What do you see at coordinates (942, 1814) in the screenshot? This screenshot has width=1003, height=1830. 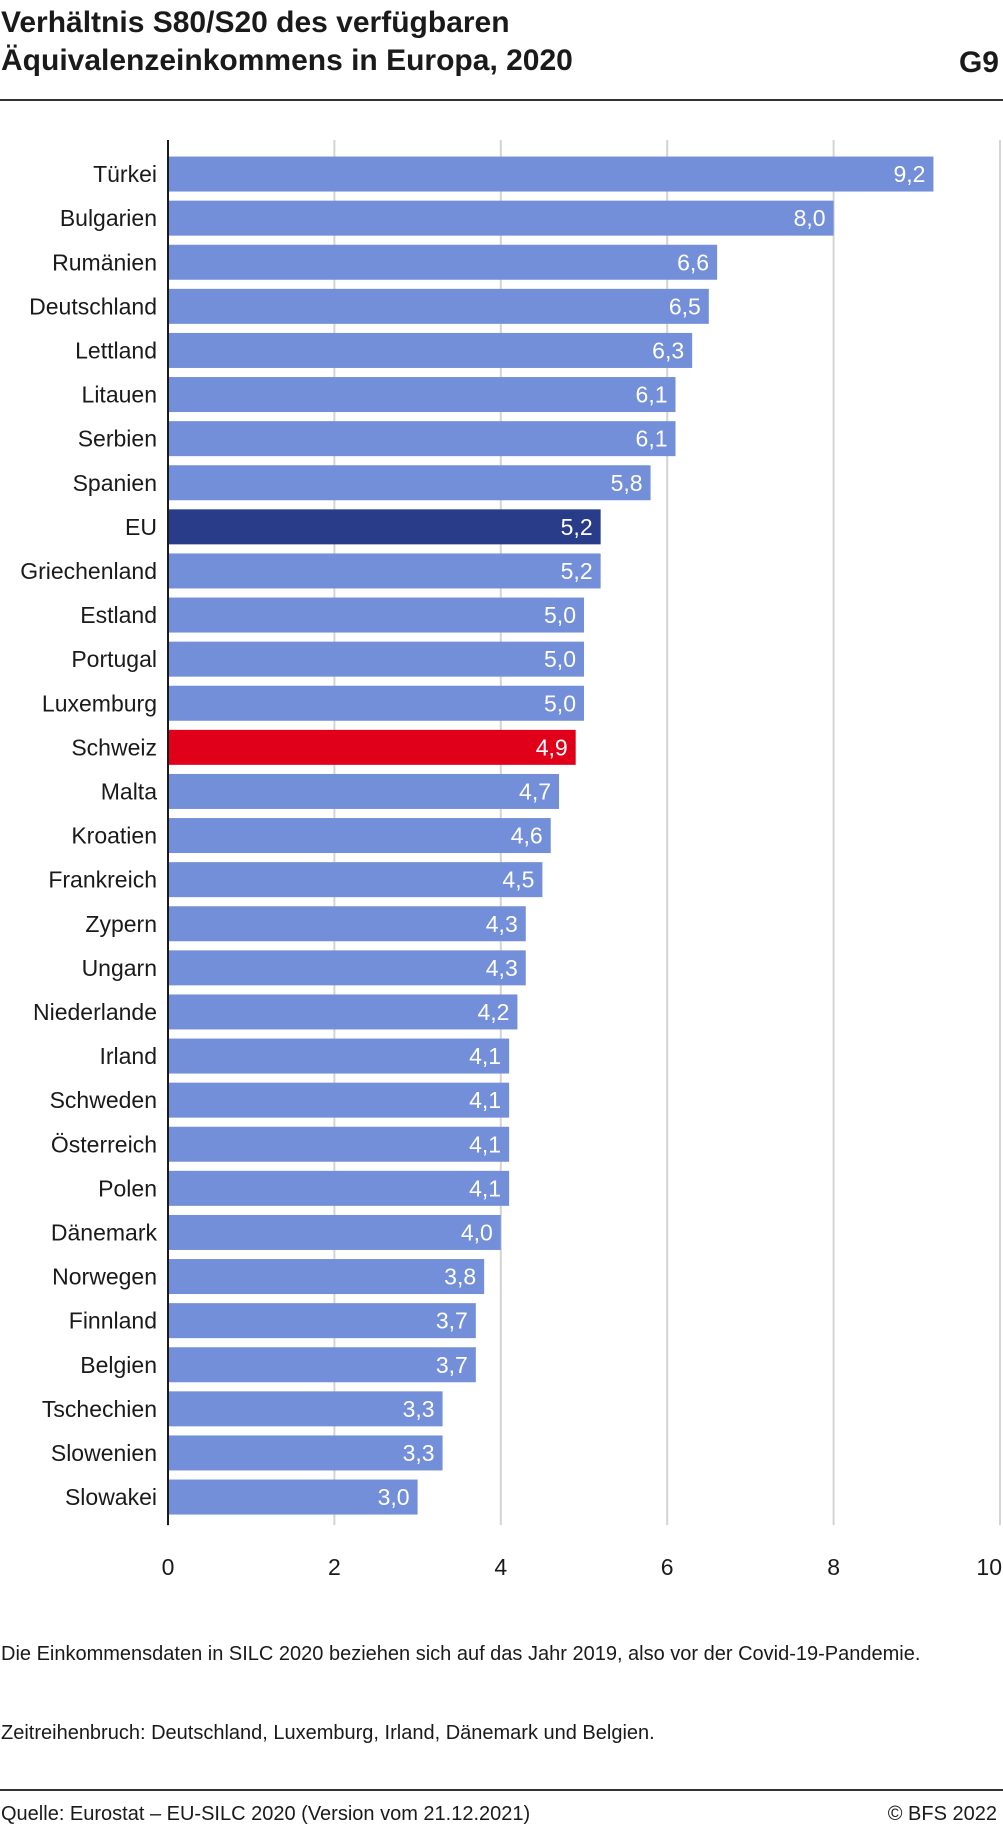 I see `copyright: © BFS 2022` at bounding box center [942, 1814].